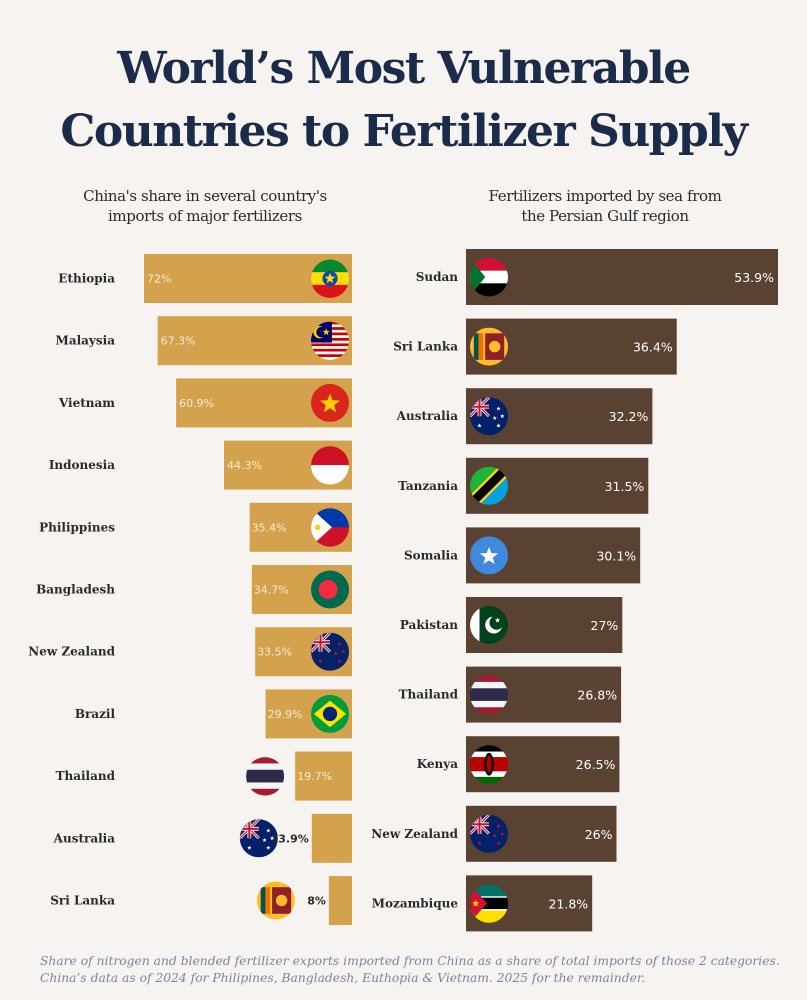 This screenshot has height=1000, width=807. Describe the element at coordinates (330, 527) in the screenshot. I see `philippines-flag-icon` at that location.